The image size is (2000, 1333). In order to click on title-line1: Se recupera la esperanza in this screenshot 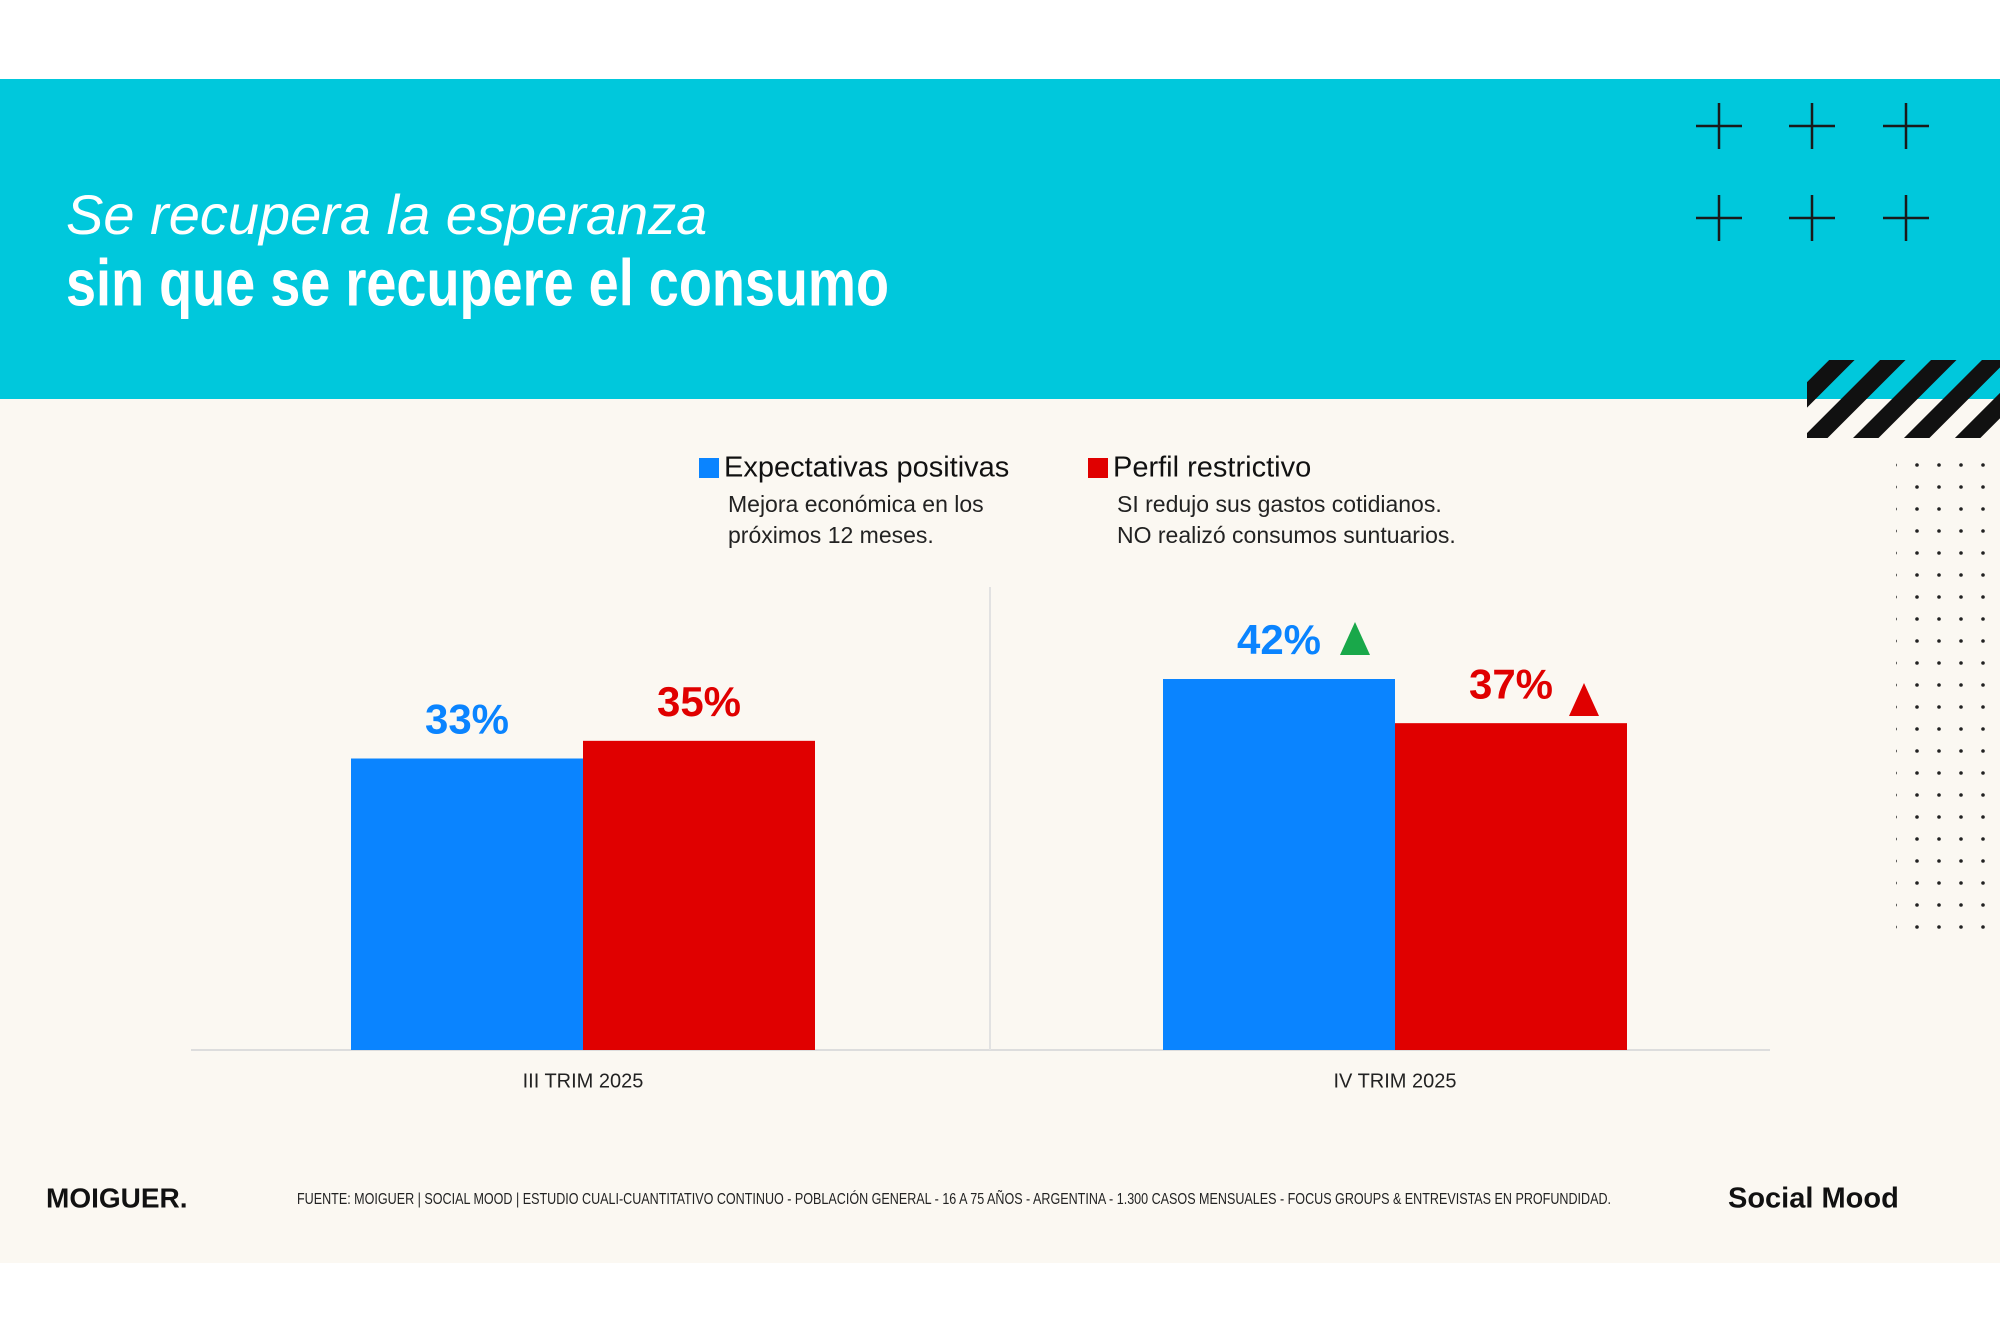, I will do `click(386, 214)`.